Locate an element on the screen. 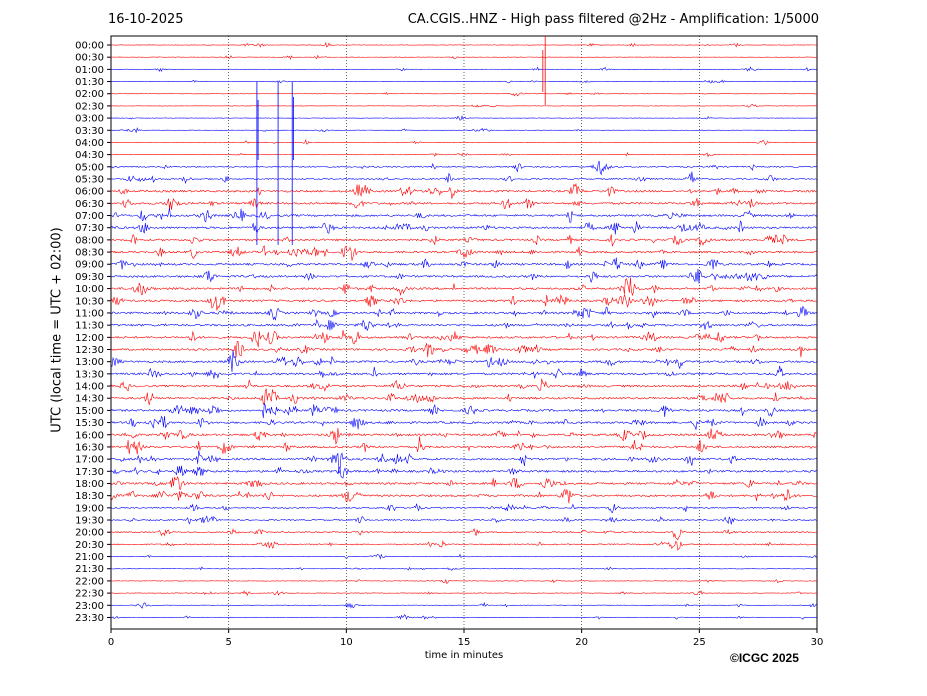  x-tick-label: 0 is located at coordinates (111, 642).